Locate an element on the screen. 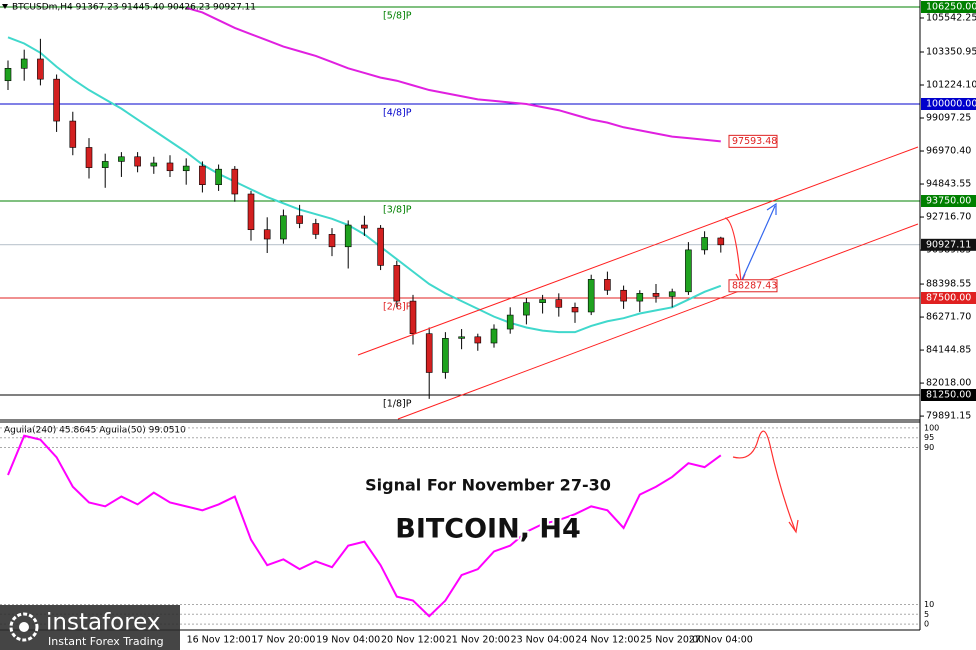 The image size is (976, 650). y-tick-label: 100 is located at coordinates (931, 427).